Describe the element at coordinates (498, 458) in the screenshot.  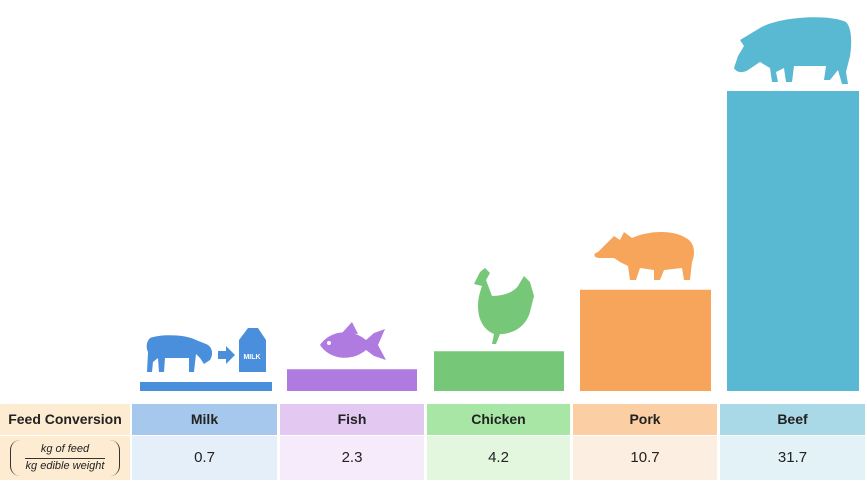
I see `value-cell-chicken: 4.2` at that location.